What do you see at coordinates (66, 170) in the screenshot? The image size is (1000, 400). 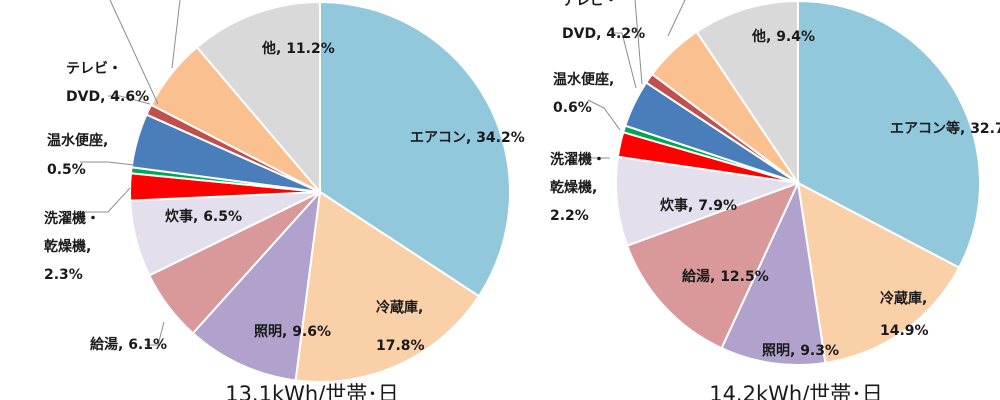 I see `data-label: 0.5%` at bounding box center [66, 170].